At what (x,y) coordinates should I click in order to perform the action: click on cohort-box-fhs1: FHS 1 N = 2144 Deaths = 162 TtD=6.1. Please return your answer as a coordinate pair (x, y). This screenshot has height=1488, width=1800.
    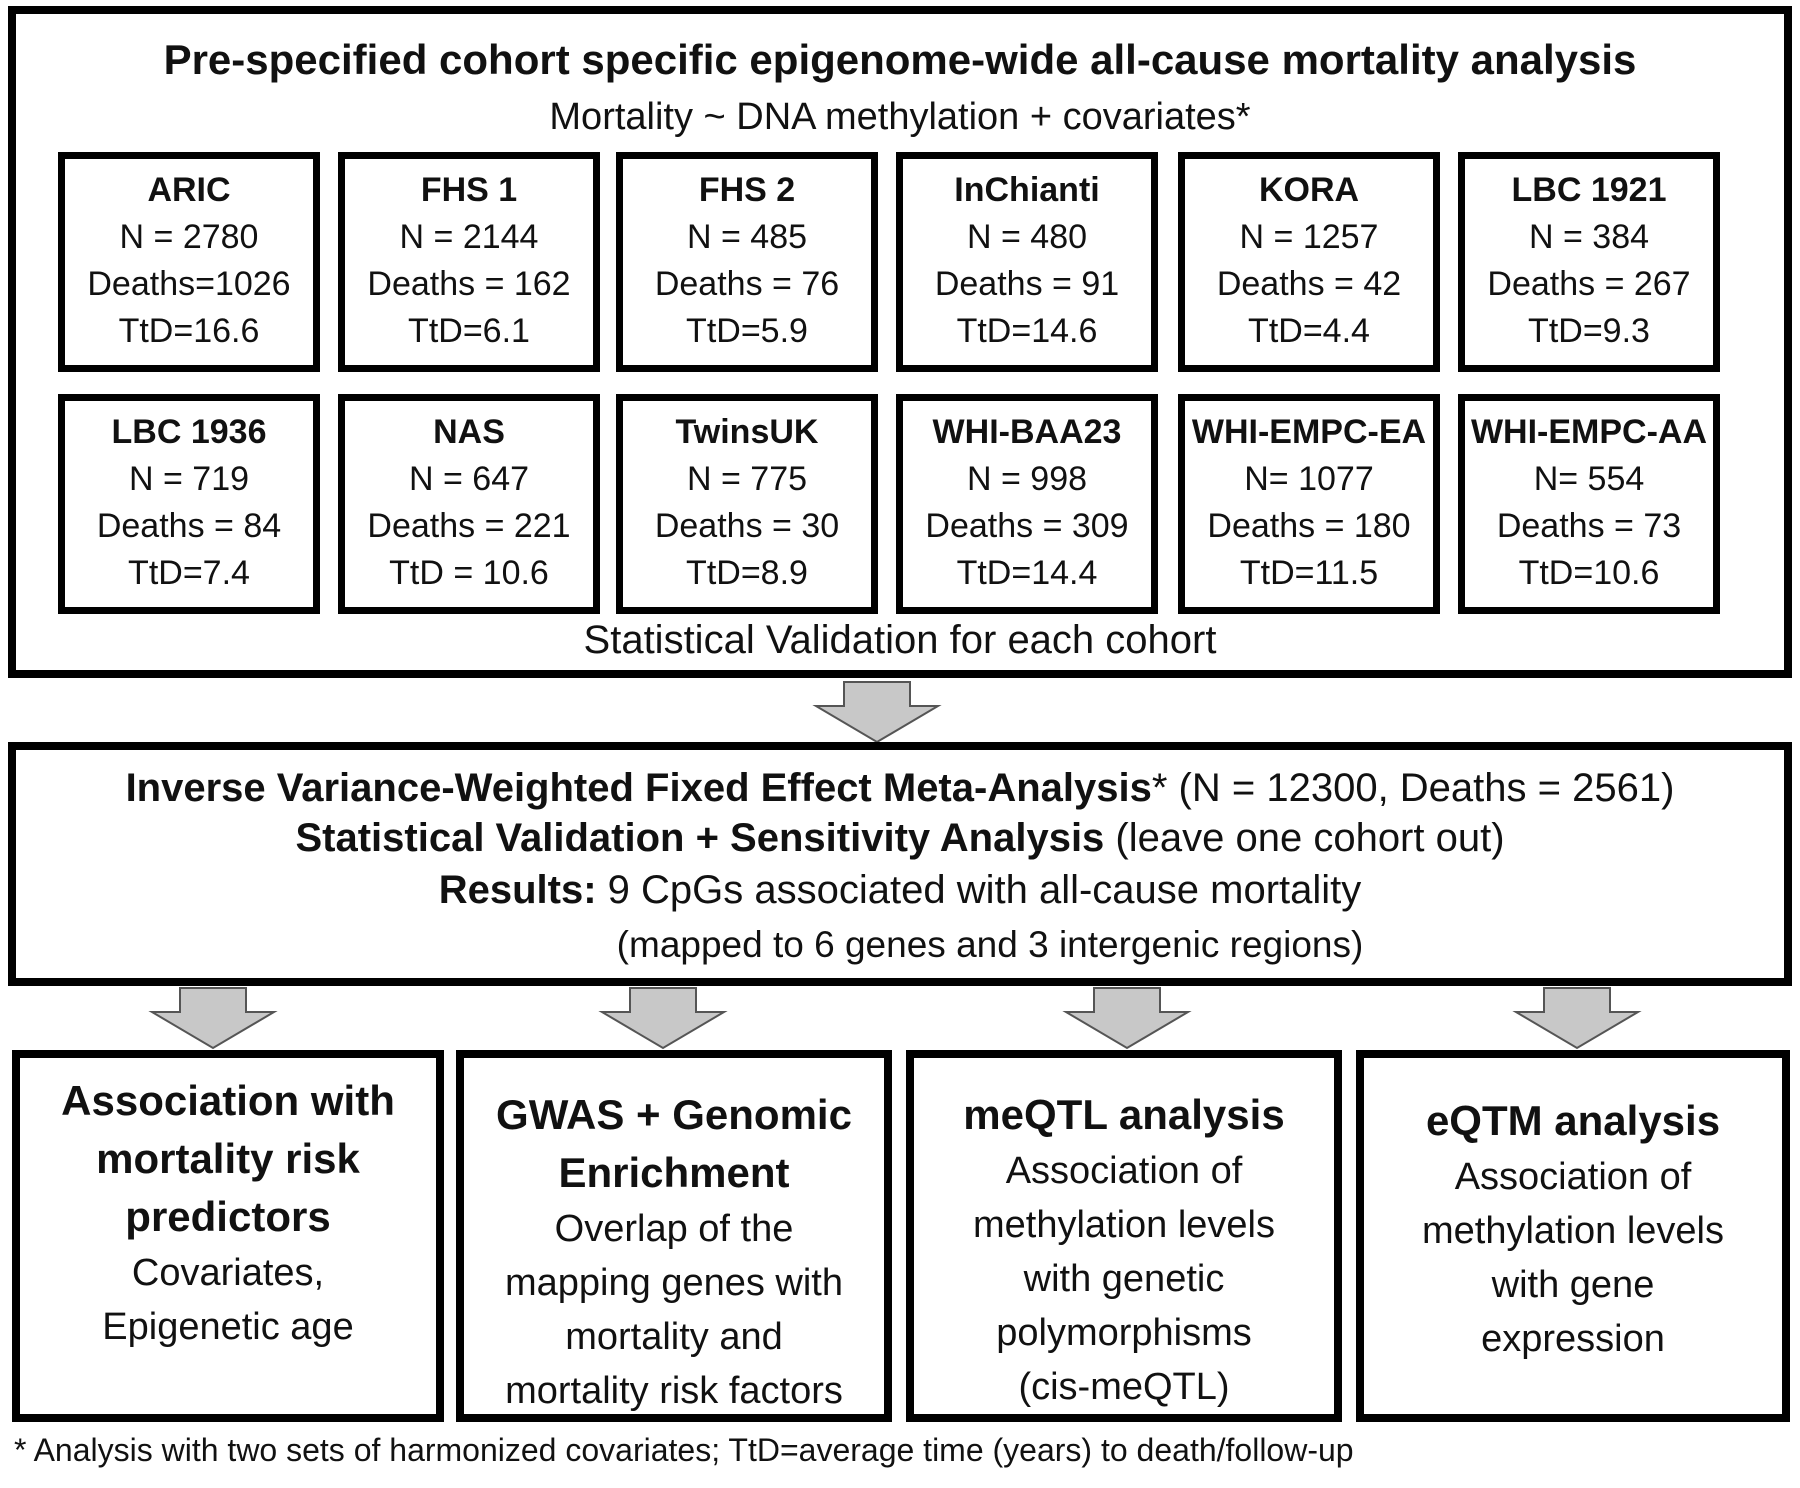
    Looking at the image, I should click on (469, 262).